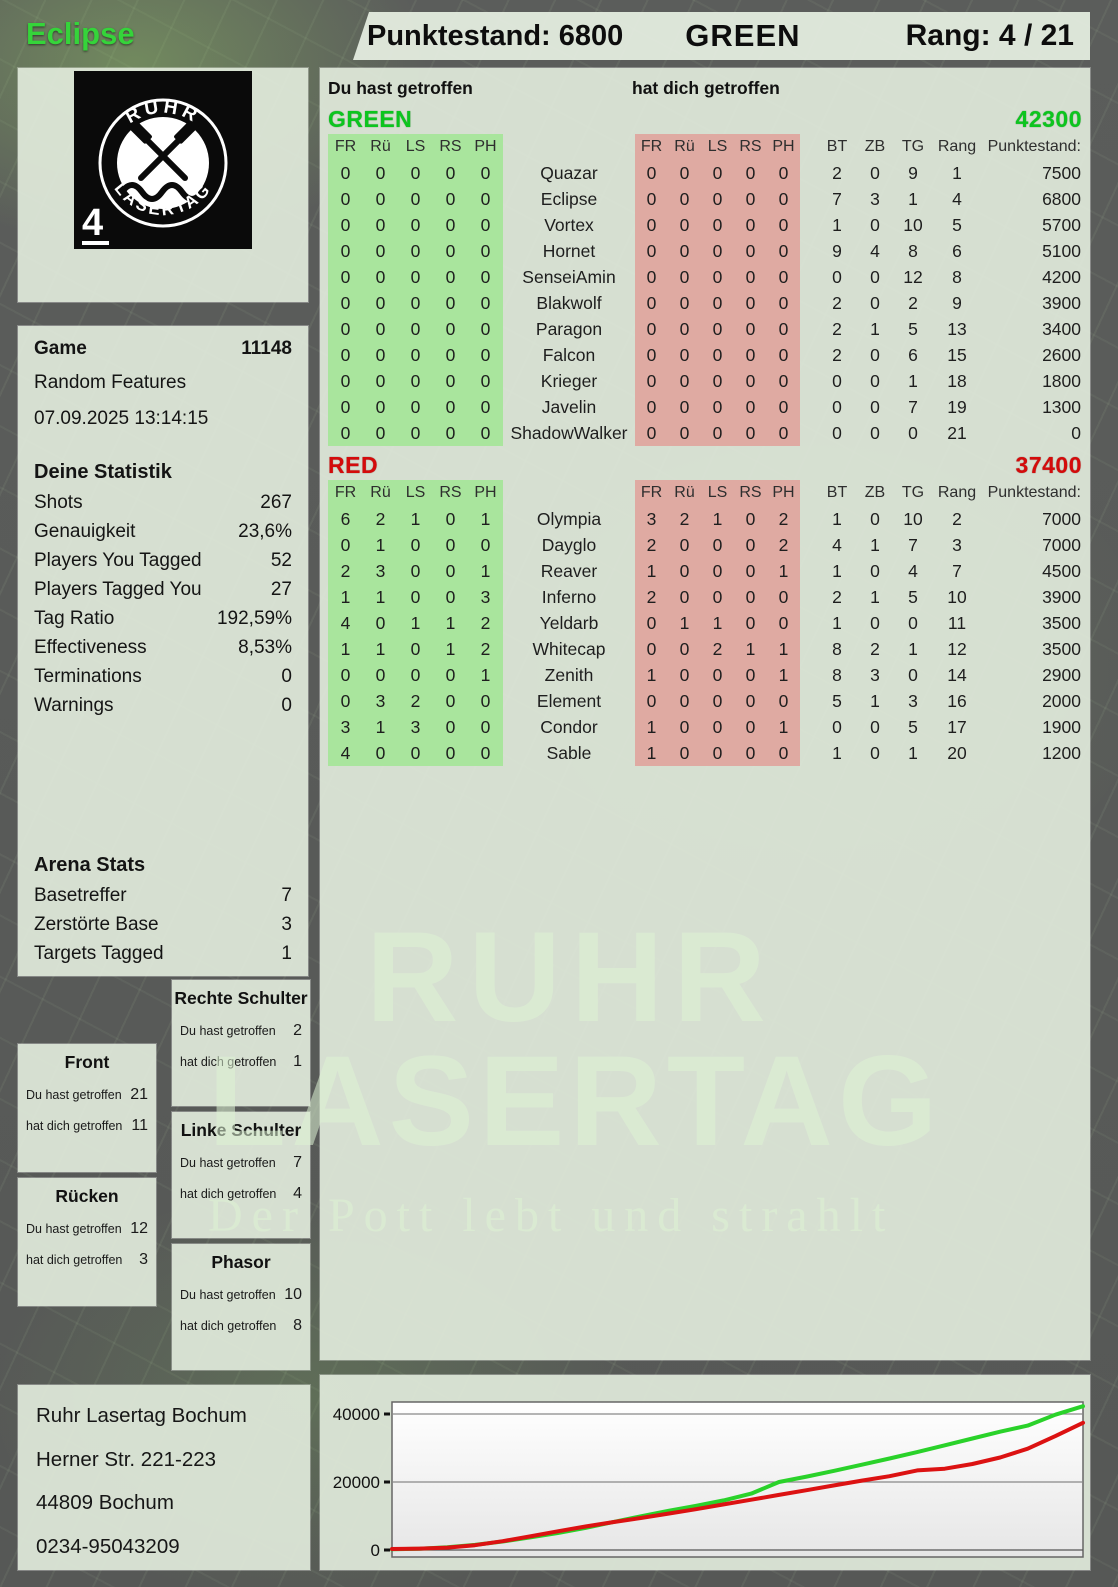  I want to click on cell: 21, so click(957, 432).